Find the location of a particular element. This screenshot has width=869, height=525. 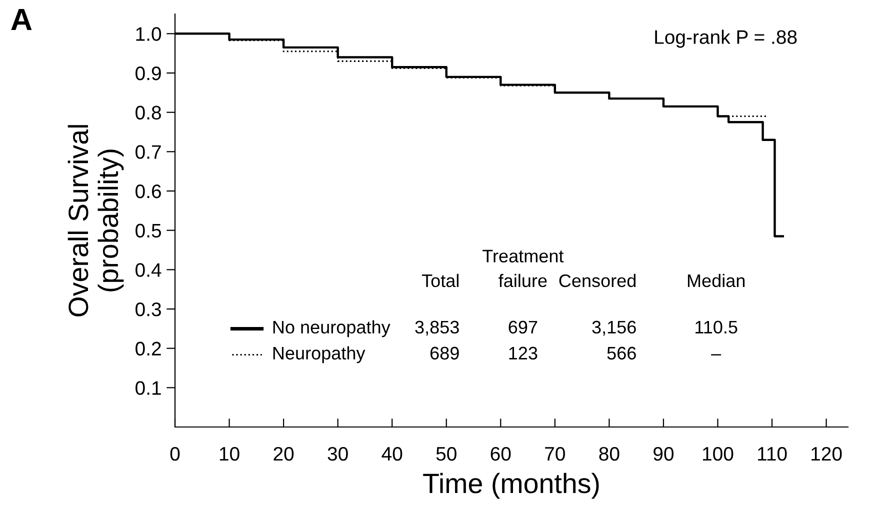

annotation: Total is located at coordinates (440, 281).